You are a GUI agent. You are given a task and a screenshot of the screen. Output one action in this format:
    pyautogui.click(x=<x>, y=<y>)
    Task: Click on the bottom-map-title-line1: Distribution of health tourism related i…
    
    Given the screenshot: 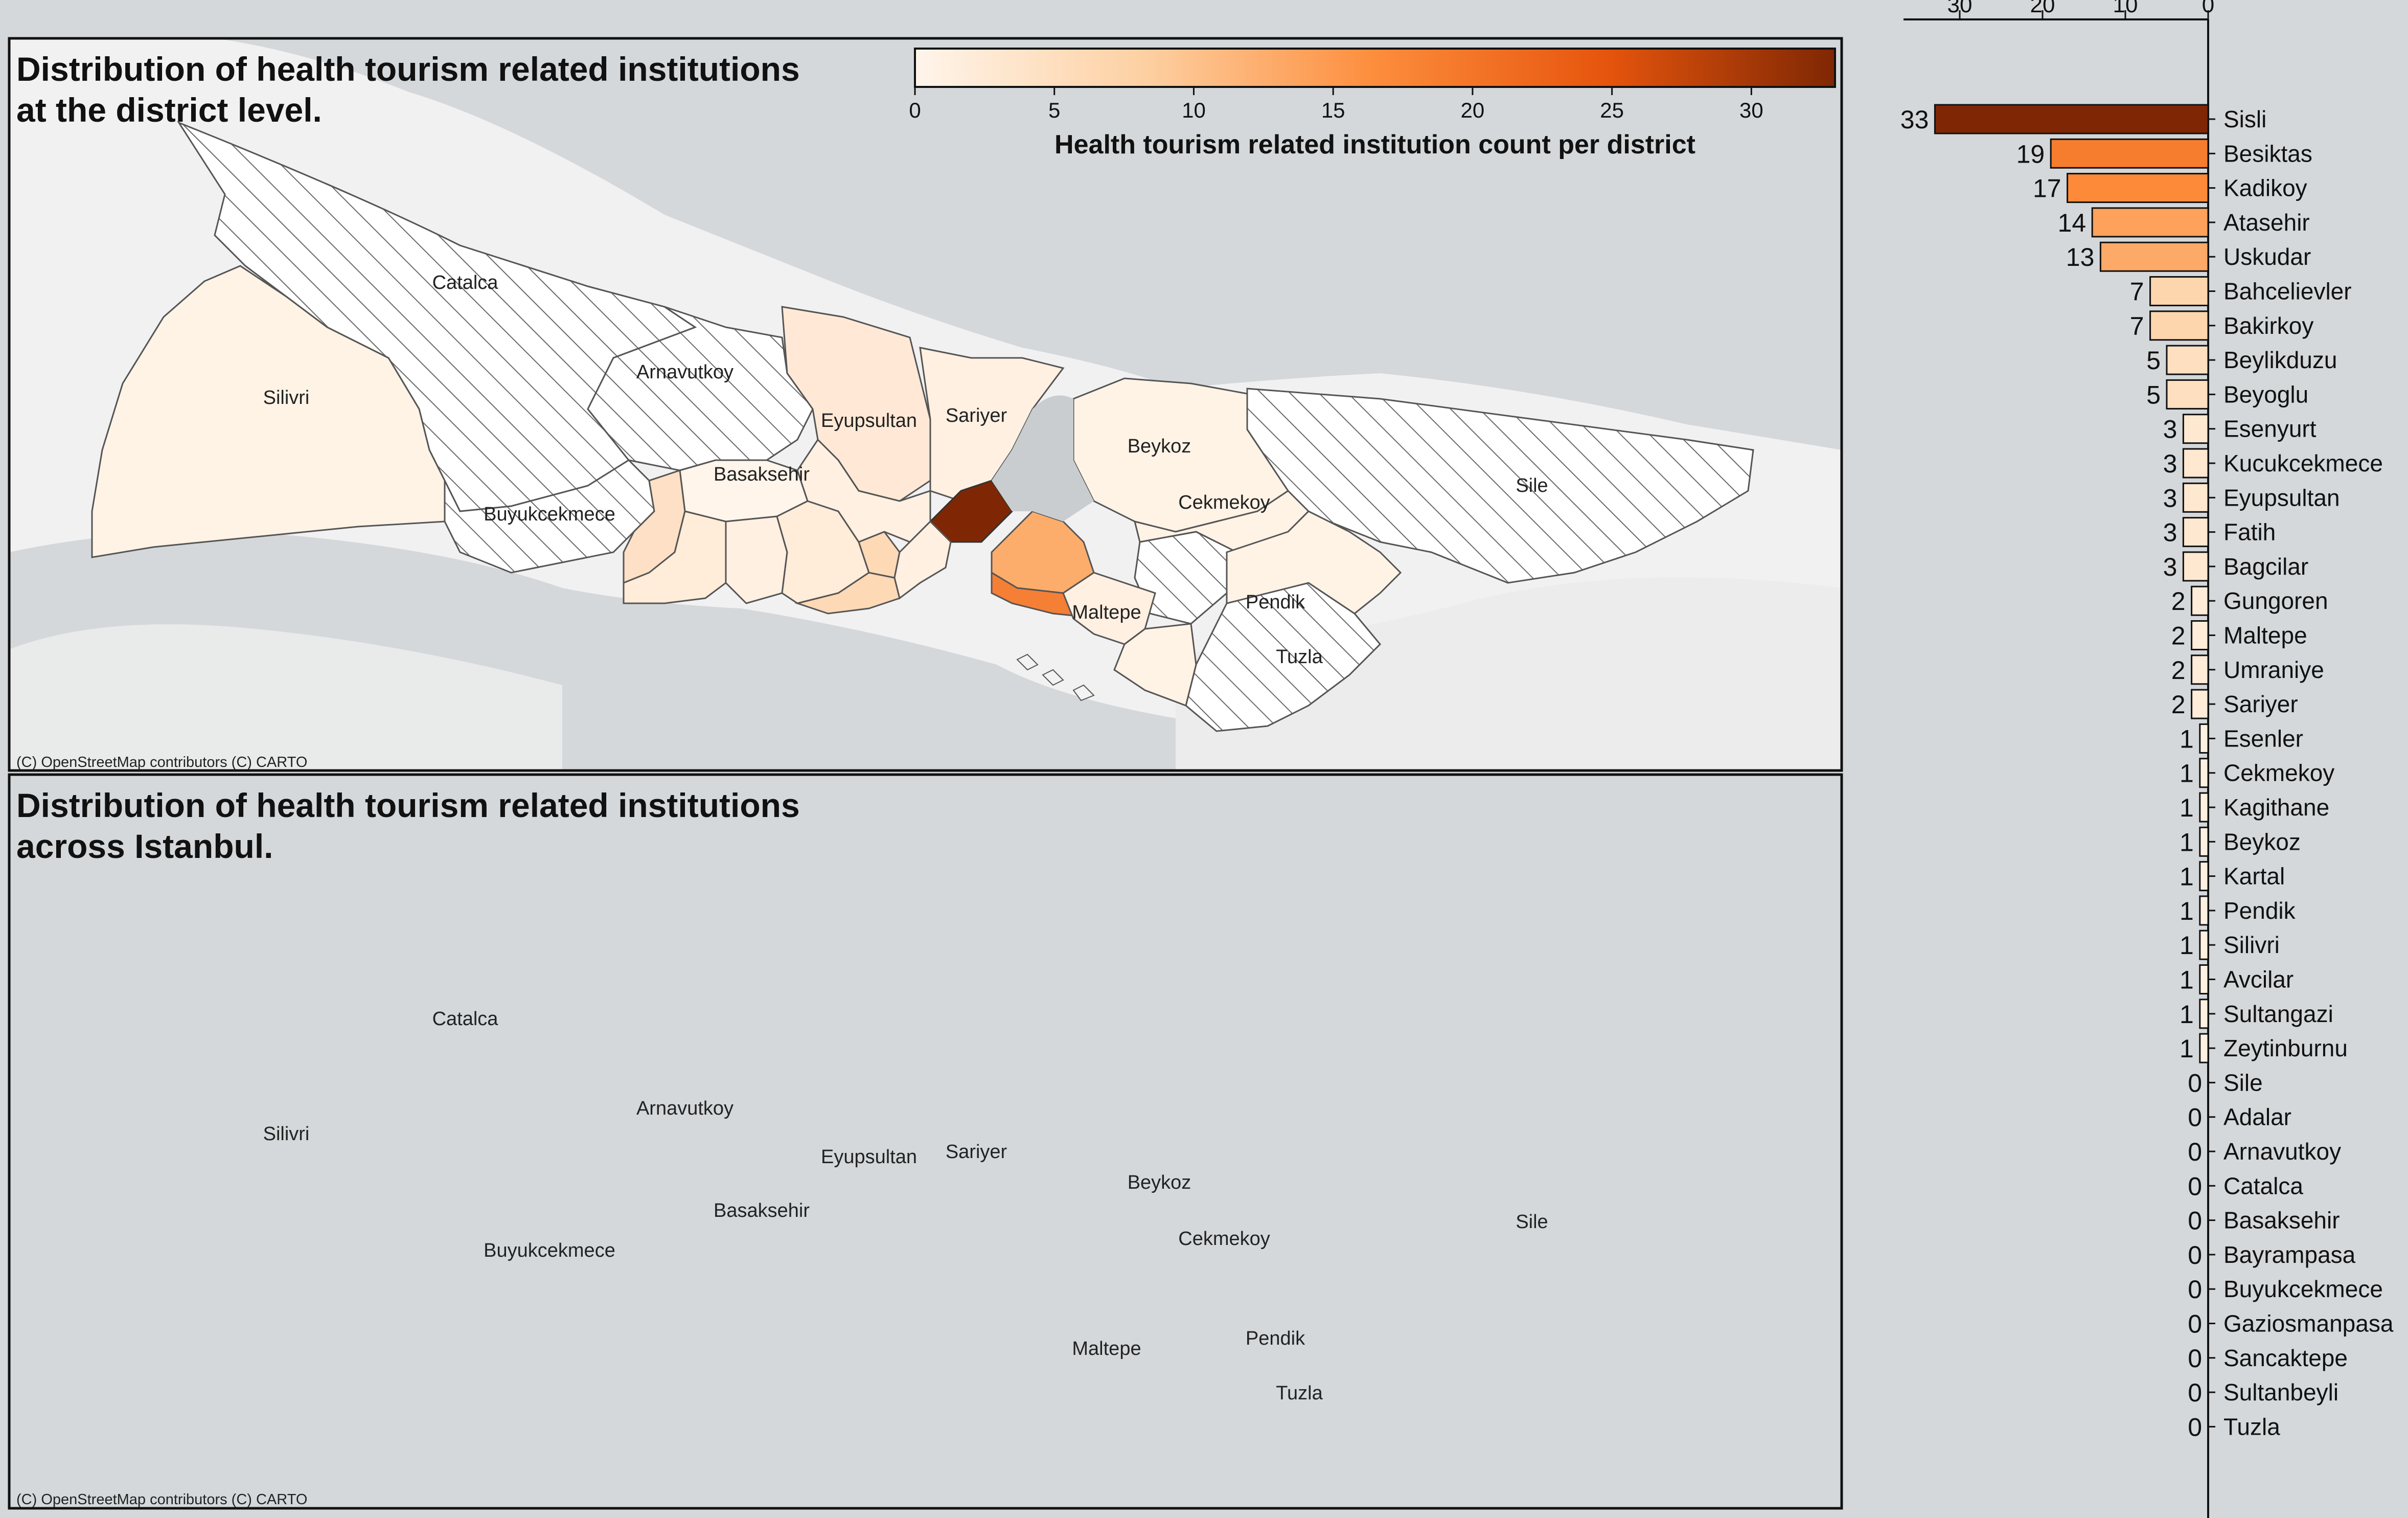 What is the action you would take?
    pyautogui.click(x=408, y=805)
    